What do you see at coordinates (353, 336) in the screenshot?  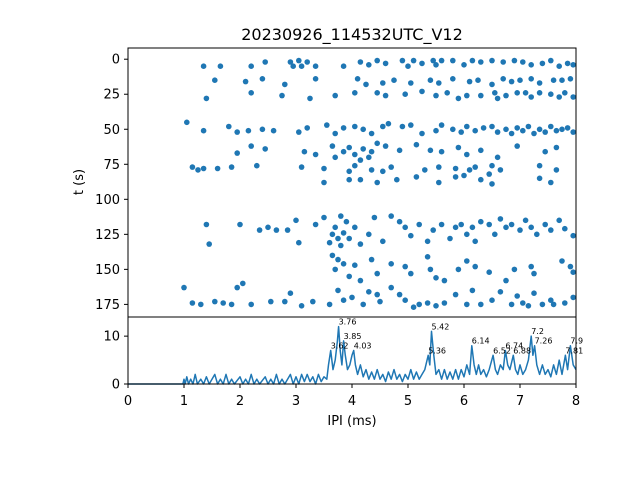 I see `peak-label: 3.85` at bounding box center [353, 336].